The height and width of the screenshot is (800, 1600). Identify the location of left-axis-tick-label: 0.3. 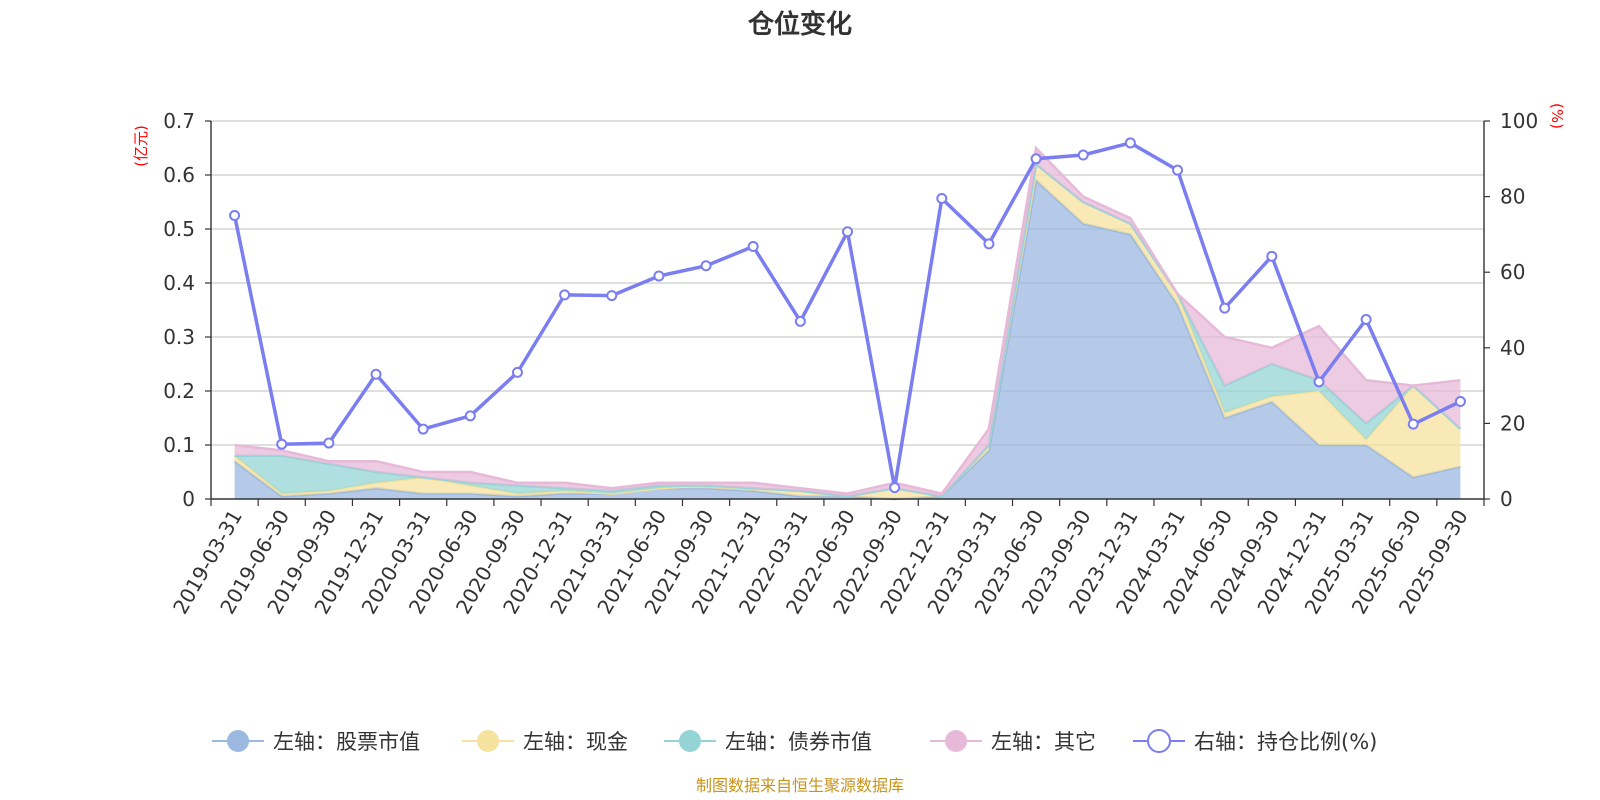
(179, 337).